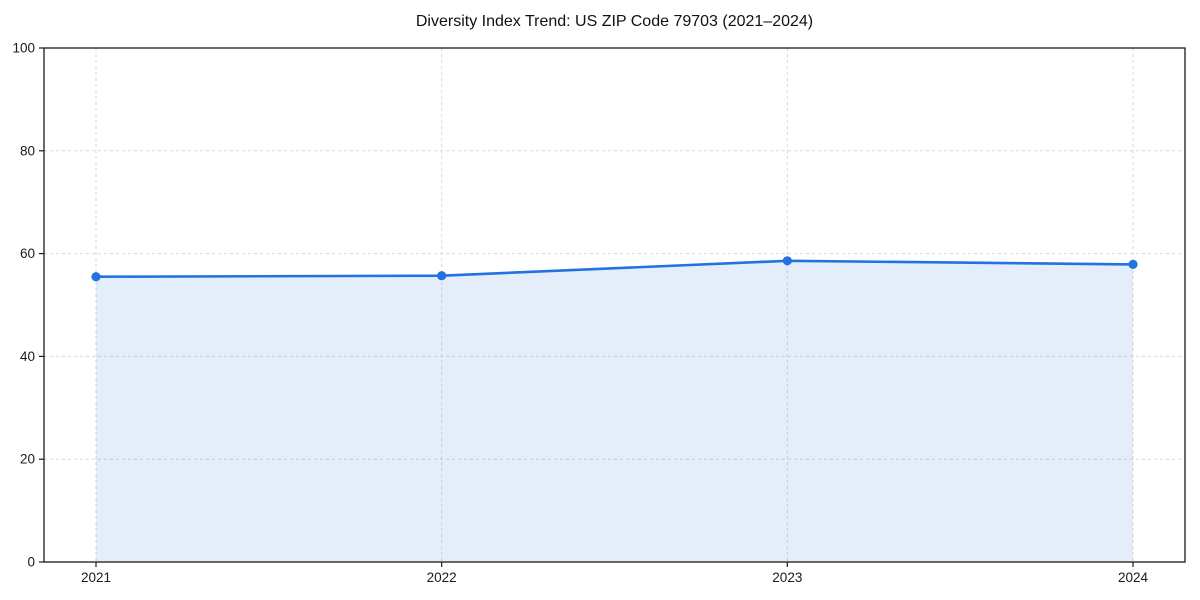 Image resolution: width=1200 pixels, height=600 pixels. Describe the element at coordinates (27, 356) in the screenshot. I see `y-tick-label: 40` at that location.